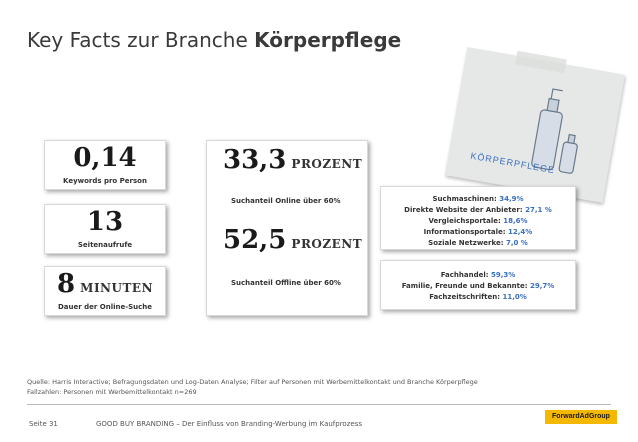 The image size is (638, 442). I want to click on title-prefix: Key Facts zur Branche, so click(137, 40).